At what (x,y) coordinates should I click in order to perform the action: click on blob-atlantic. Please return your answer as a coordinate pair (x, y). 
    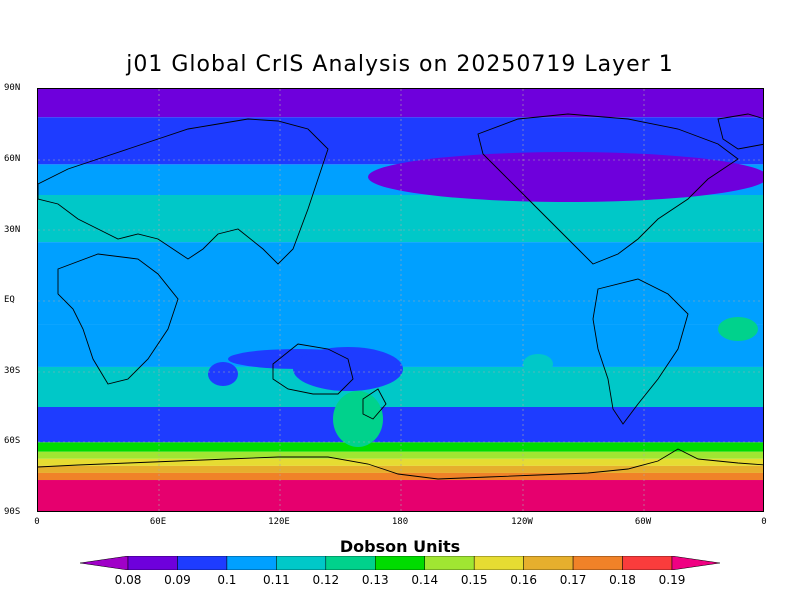
    Looking at the image, I should click on (738, 329).